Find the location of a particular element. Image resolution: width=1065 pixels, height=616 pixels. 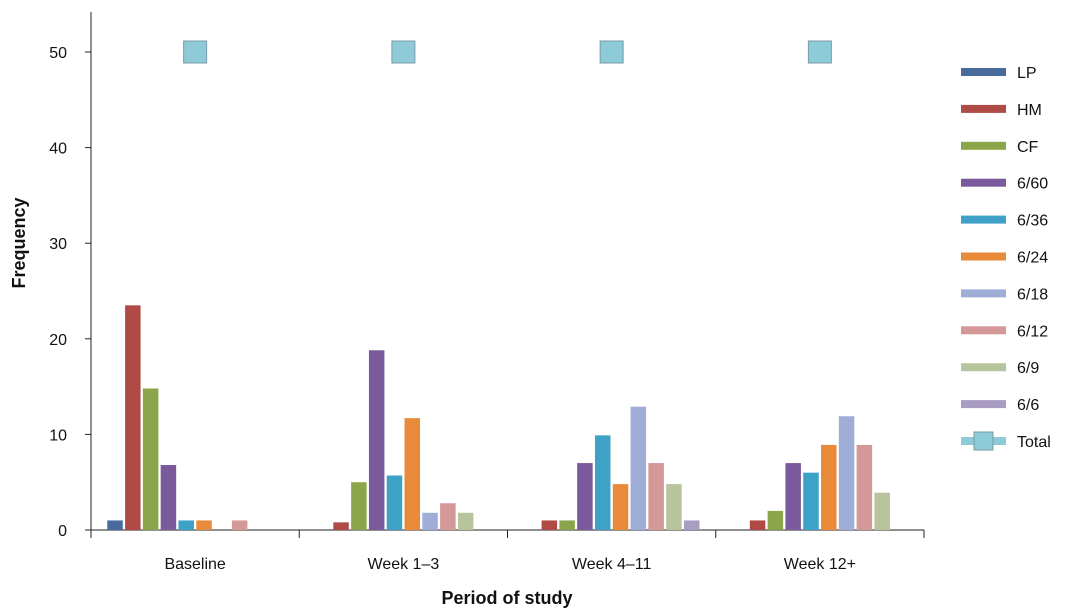

x-tick-label: Week 12+ is located at coordinates (820, 564).